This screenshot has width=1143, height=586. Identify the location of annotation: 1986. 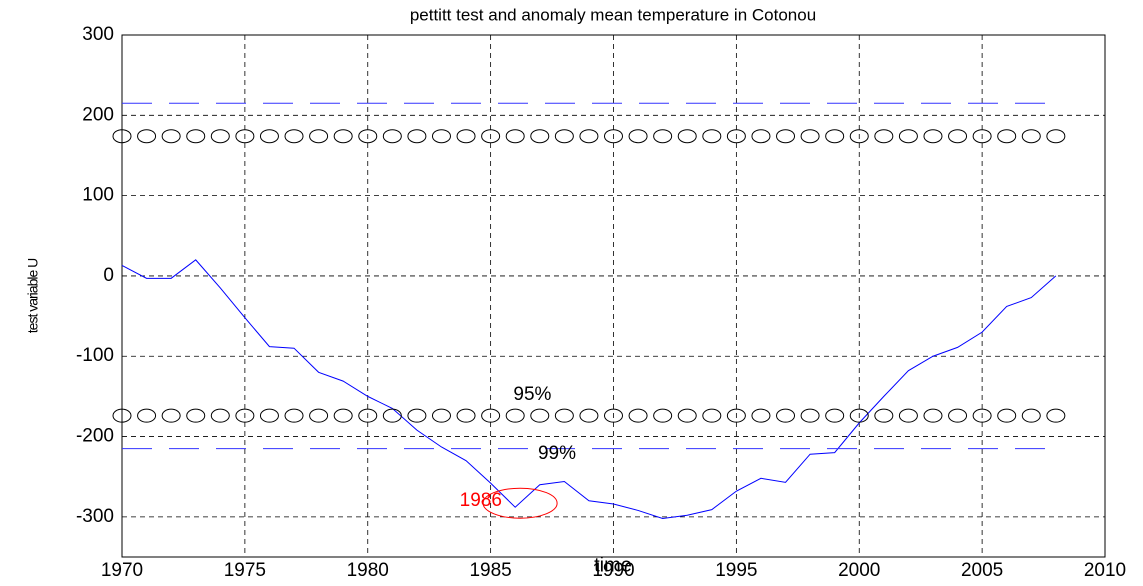
(481, 500).